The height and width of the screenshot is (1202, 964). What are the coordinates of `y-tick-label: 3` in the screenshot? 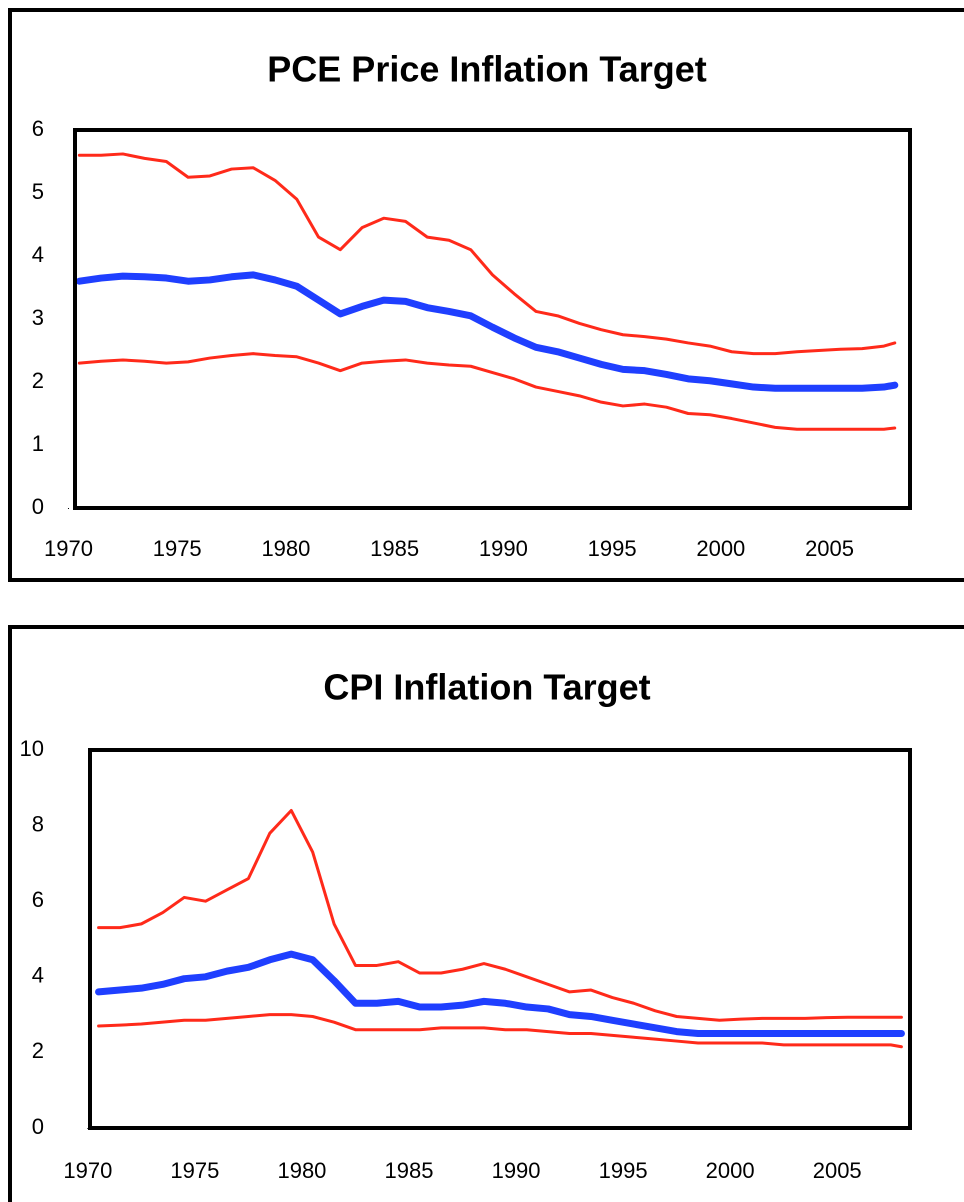 It's located at (38, 317).